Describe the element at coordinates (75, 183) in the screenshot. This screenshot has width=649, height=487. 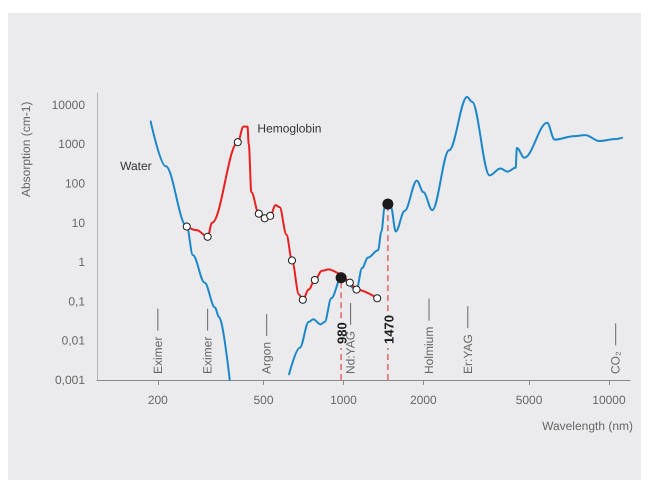
I see `y-tick-label: 100` at that location.